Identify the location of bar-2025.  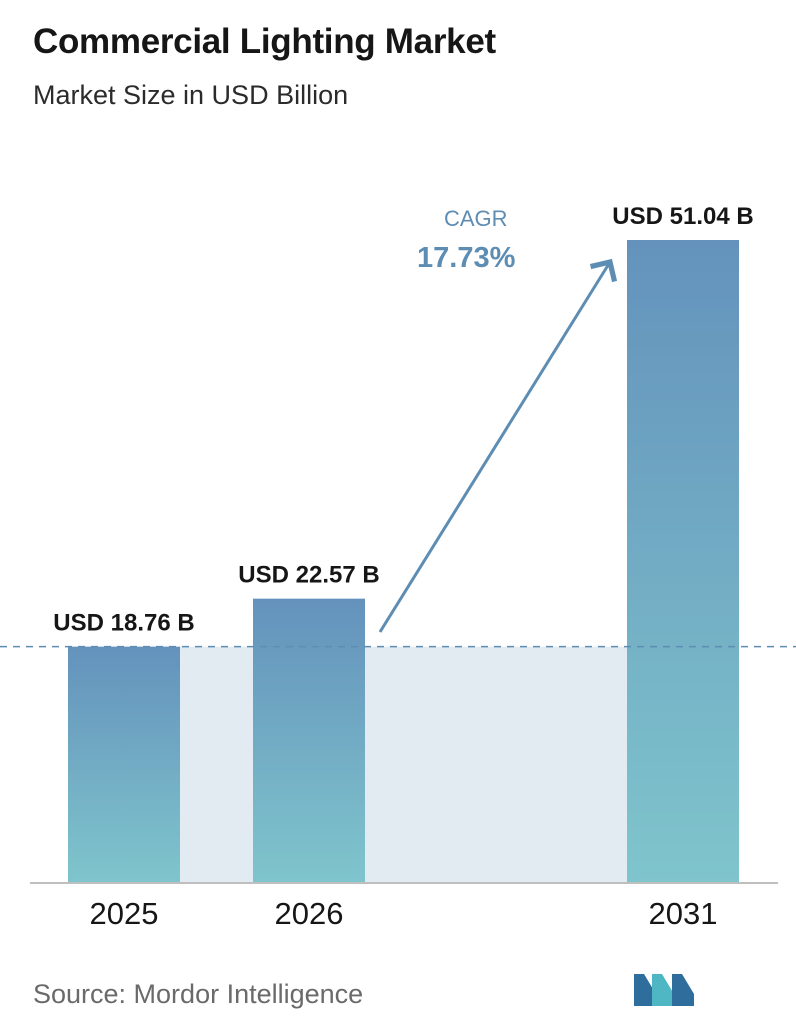
(124, 764).